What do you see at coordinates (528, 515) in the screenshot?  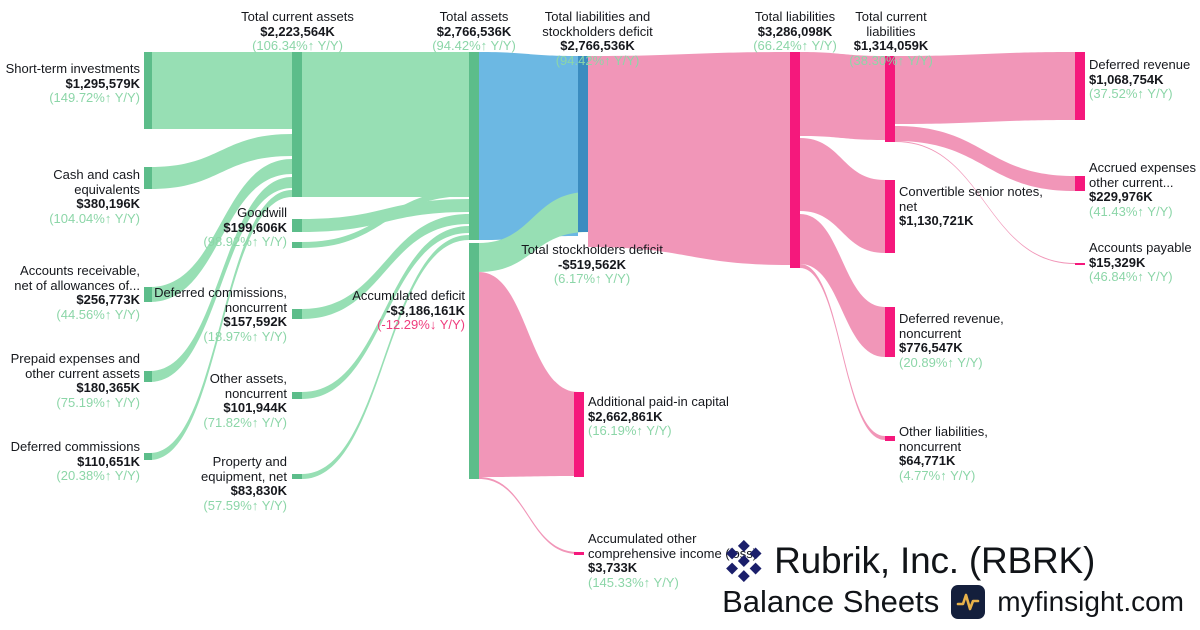 I see `flow-accumulated-other-comprehensive-income` at bounding box center [528, 515].